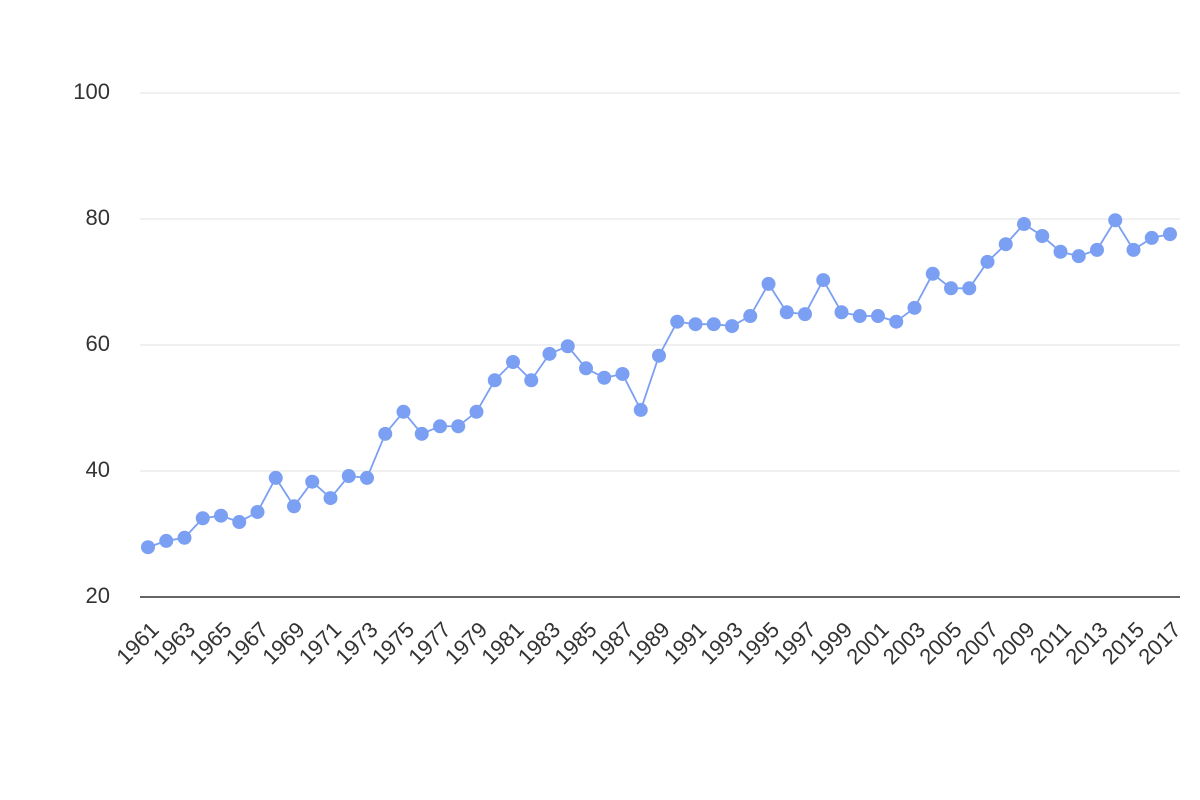  What do you see at coordinates (98, 595) in the screenshot?
I see `y-tick-label: 20` at bounding box center [98, 595].